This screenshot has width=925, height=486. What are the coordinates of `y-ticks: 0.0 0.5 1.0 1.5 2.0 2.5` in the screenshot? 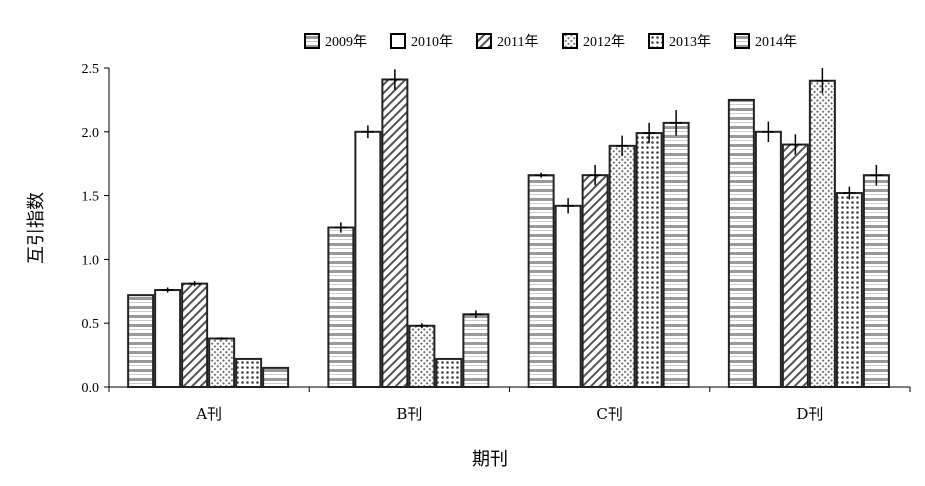 It's located at (95, 229).